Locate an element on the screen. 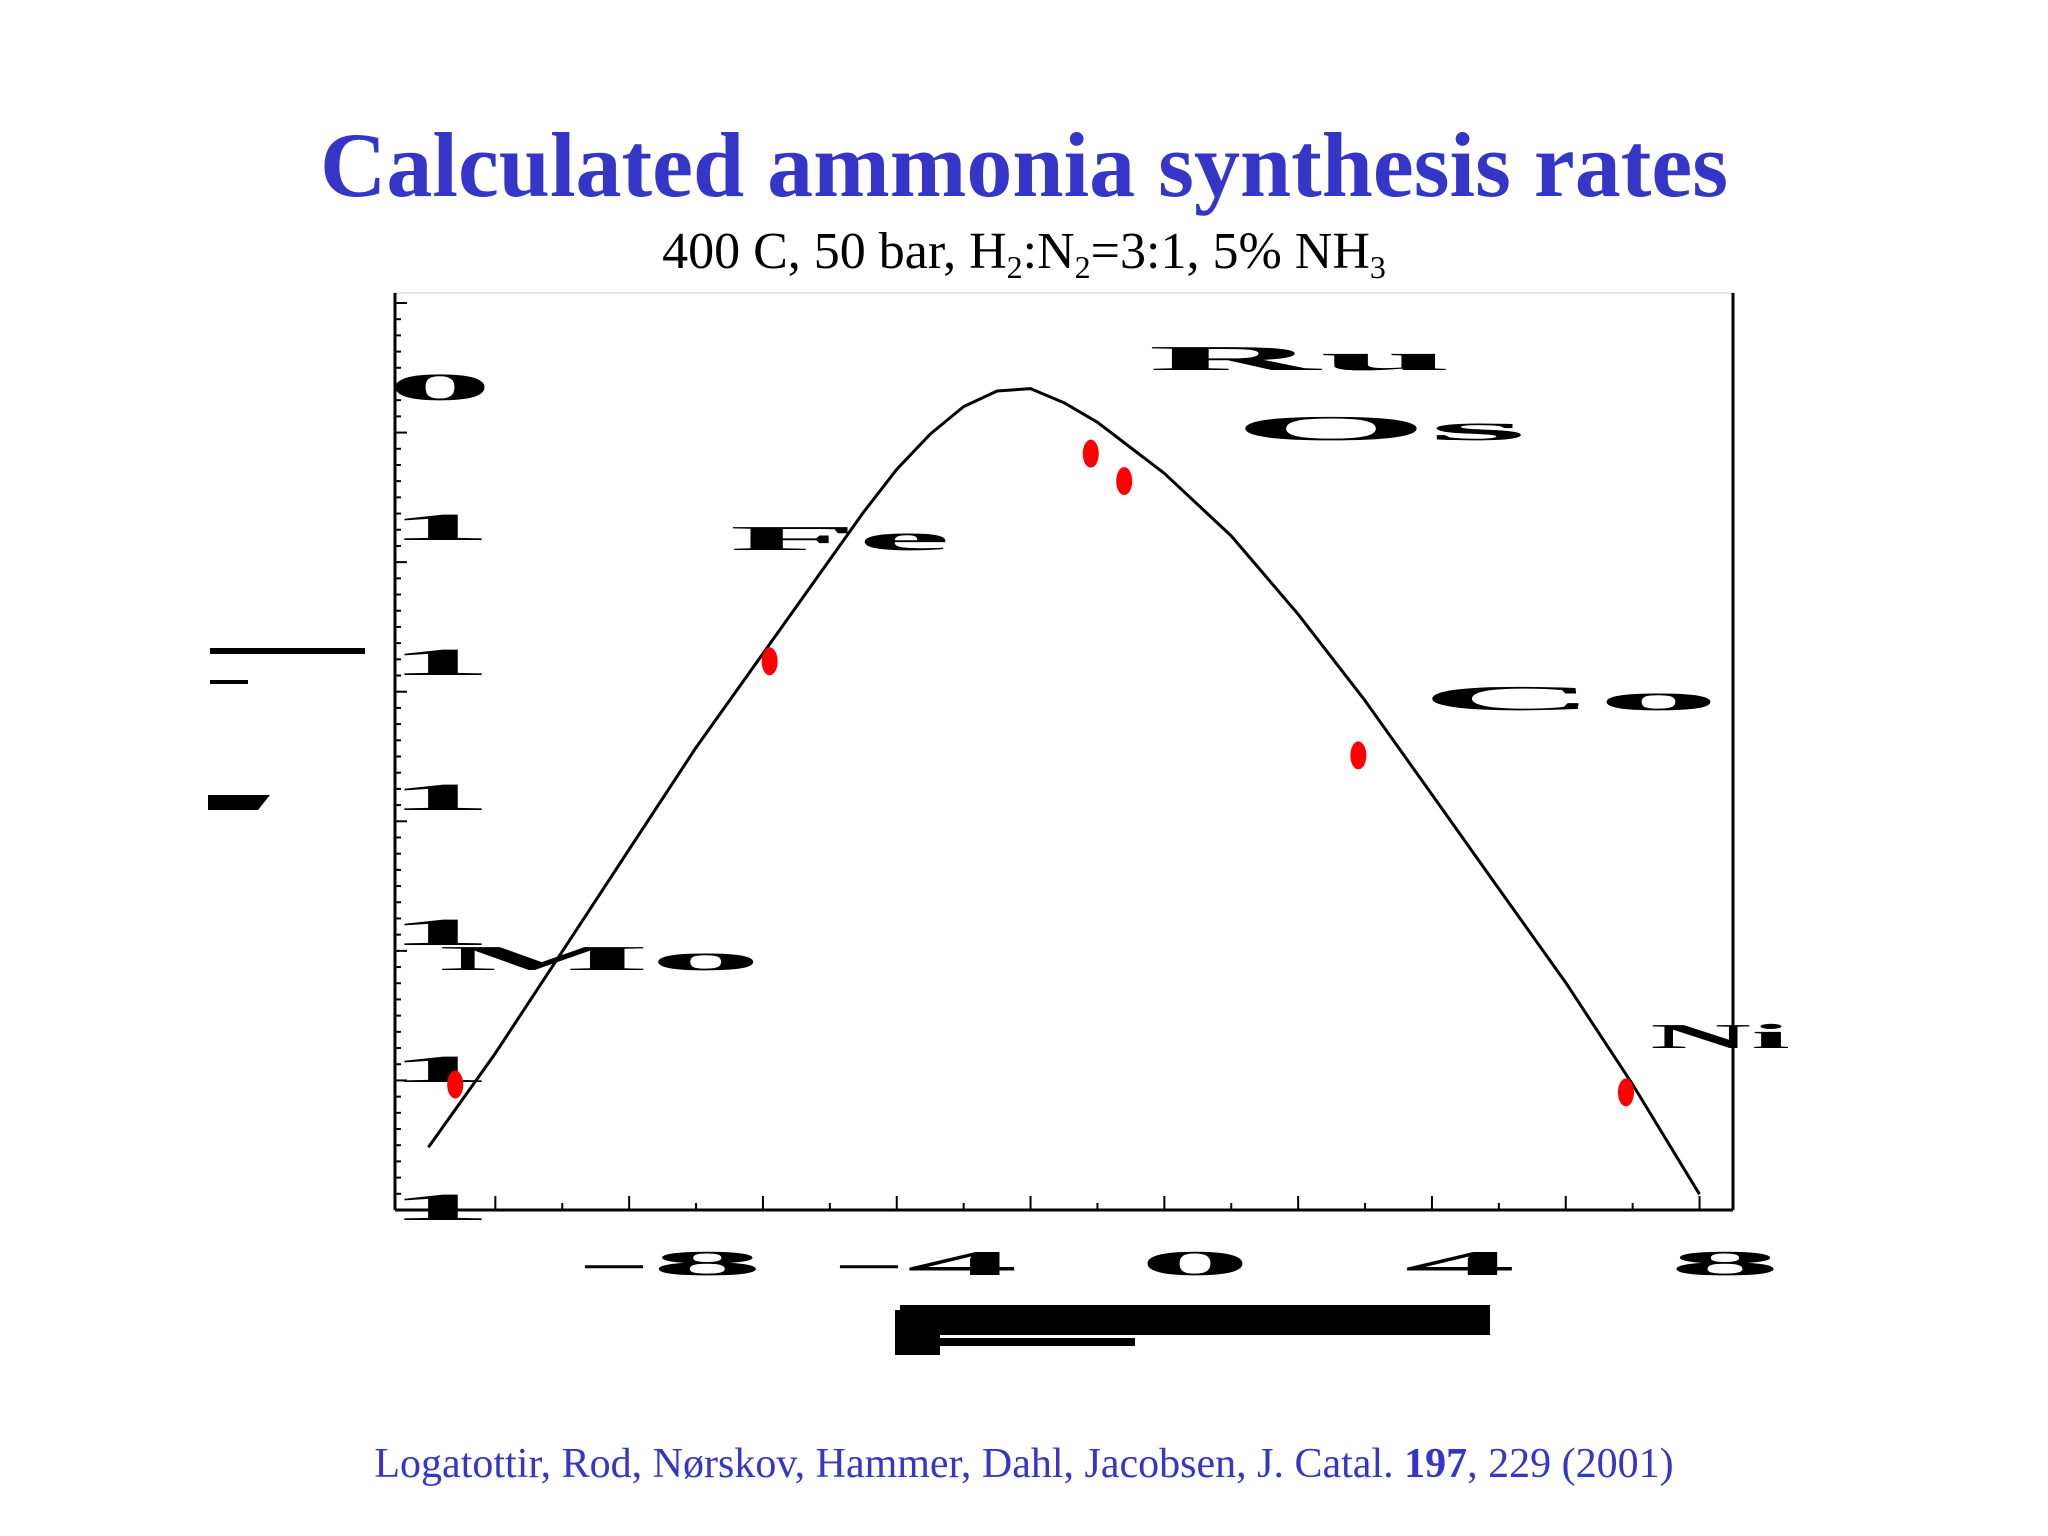 The image size is (2048, 1536). x-tick-label: -4 is located at coordinates (925, 1263).